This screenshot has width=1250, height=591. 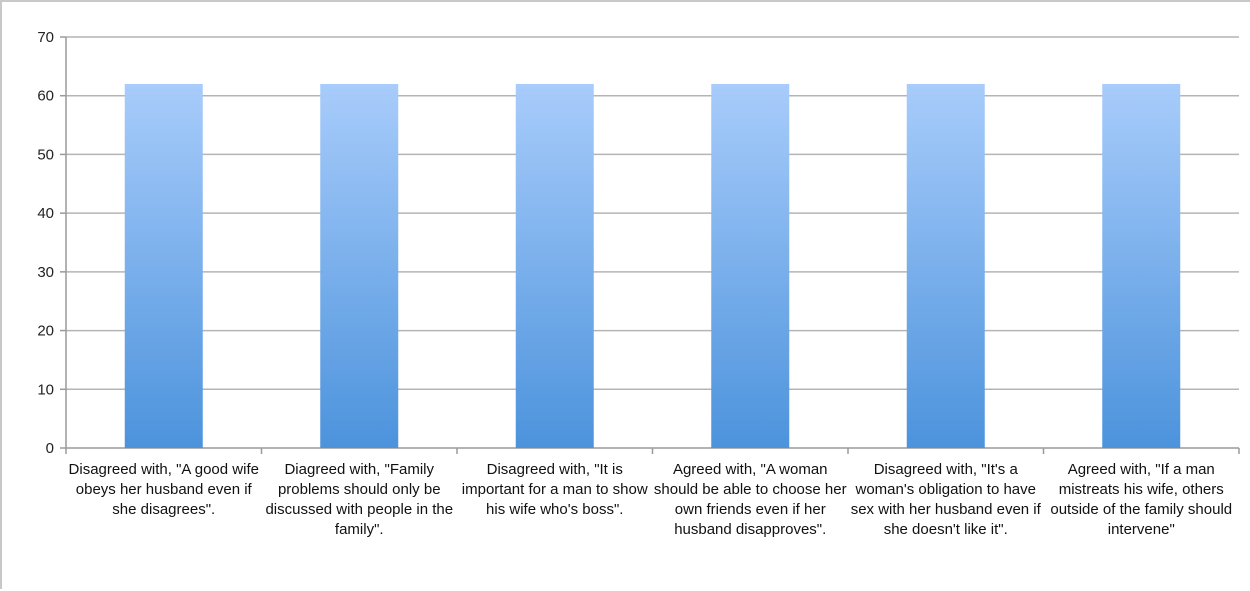 What do you see at coordinates (45, 37) in the screenshot?
I see `y-tick-label: 70` at bounding box center [45, 37].